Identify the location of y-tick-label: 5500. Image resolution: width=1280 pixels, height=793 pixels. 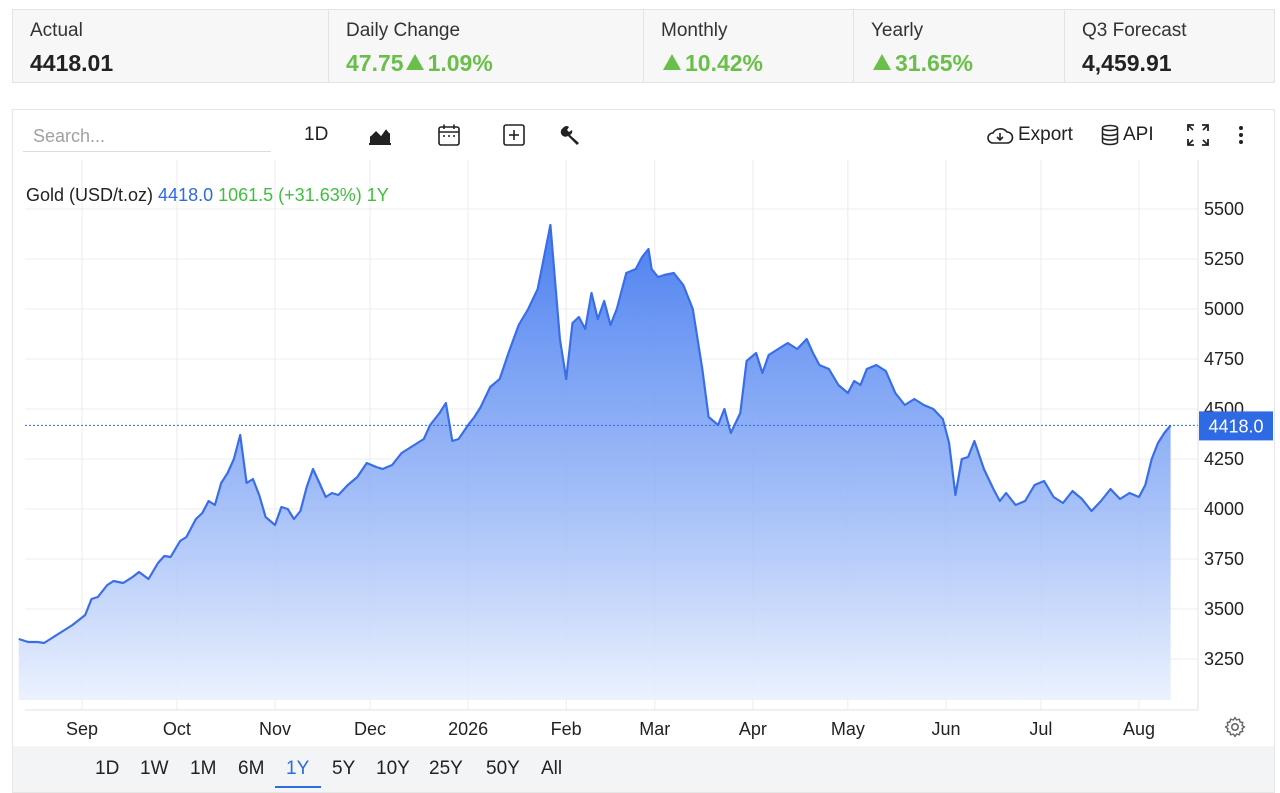
(1224, 209).